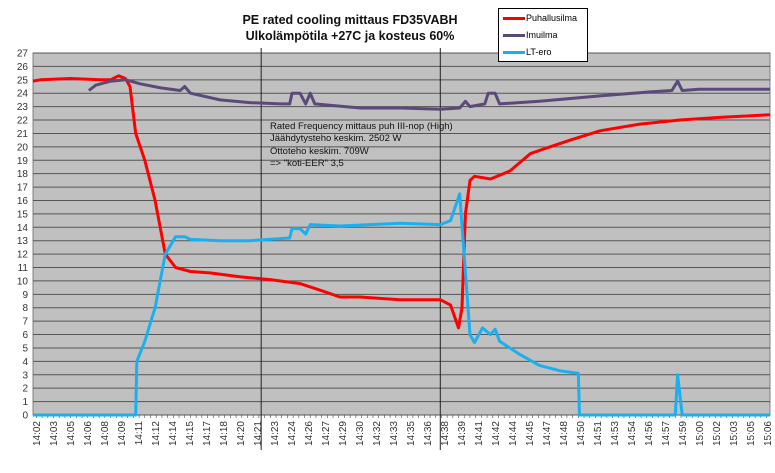 Image resolution: width=775 pixels, height=473 pixels. Describe the element at coordinates (23, 268) in the screenshot. I see `y-tick-label: 11` at that location.